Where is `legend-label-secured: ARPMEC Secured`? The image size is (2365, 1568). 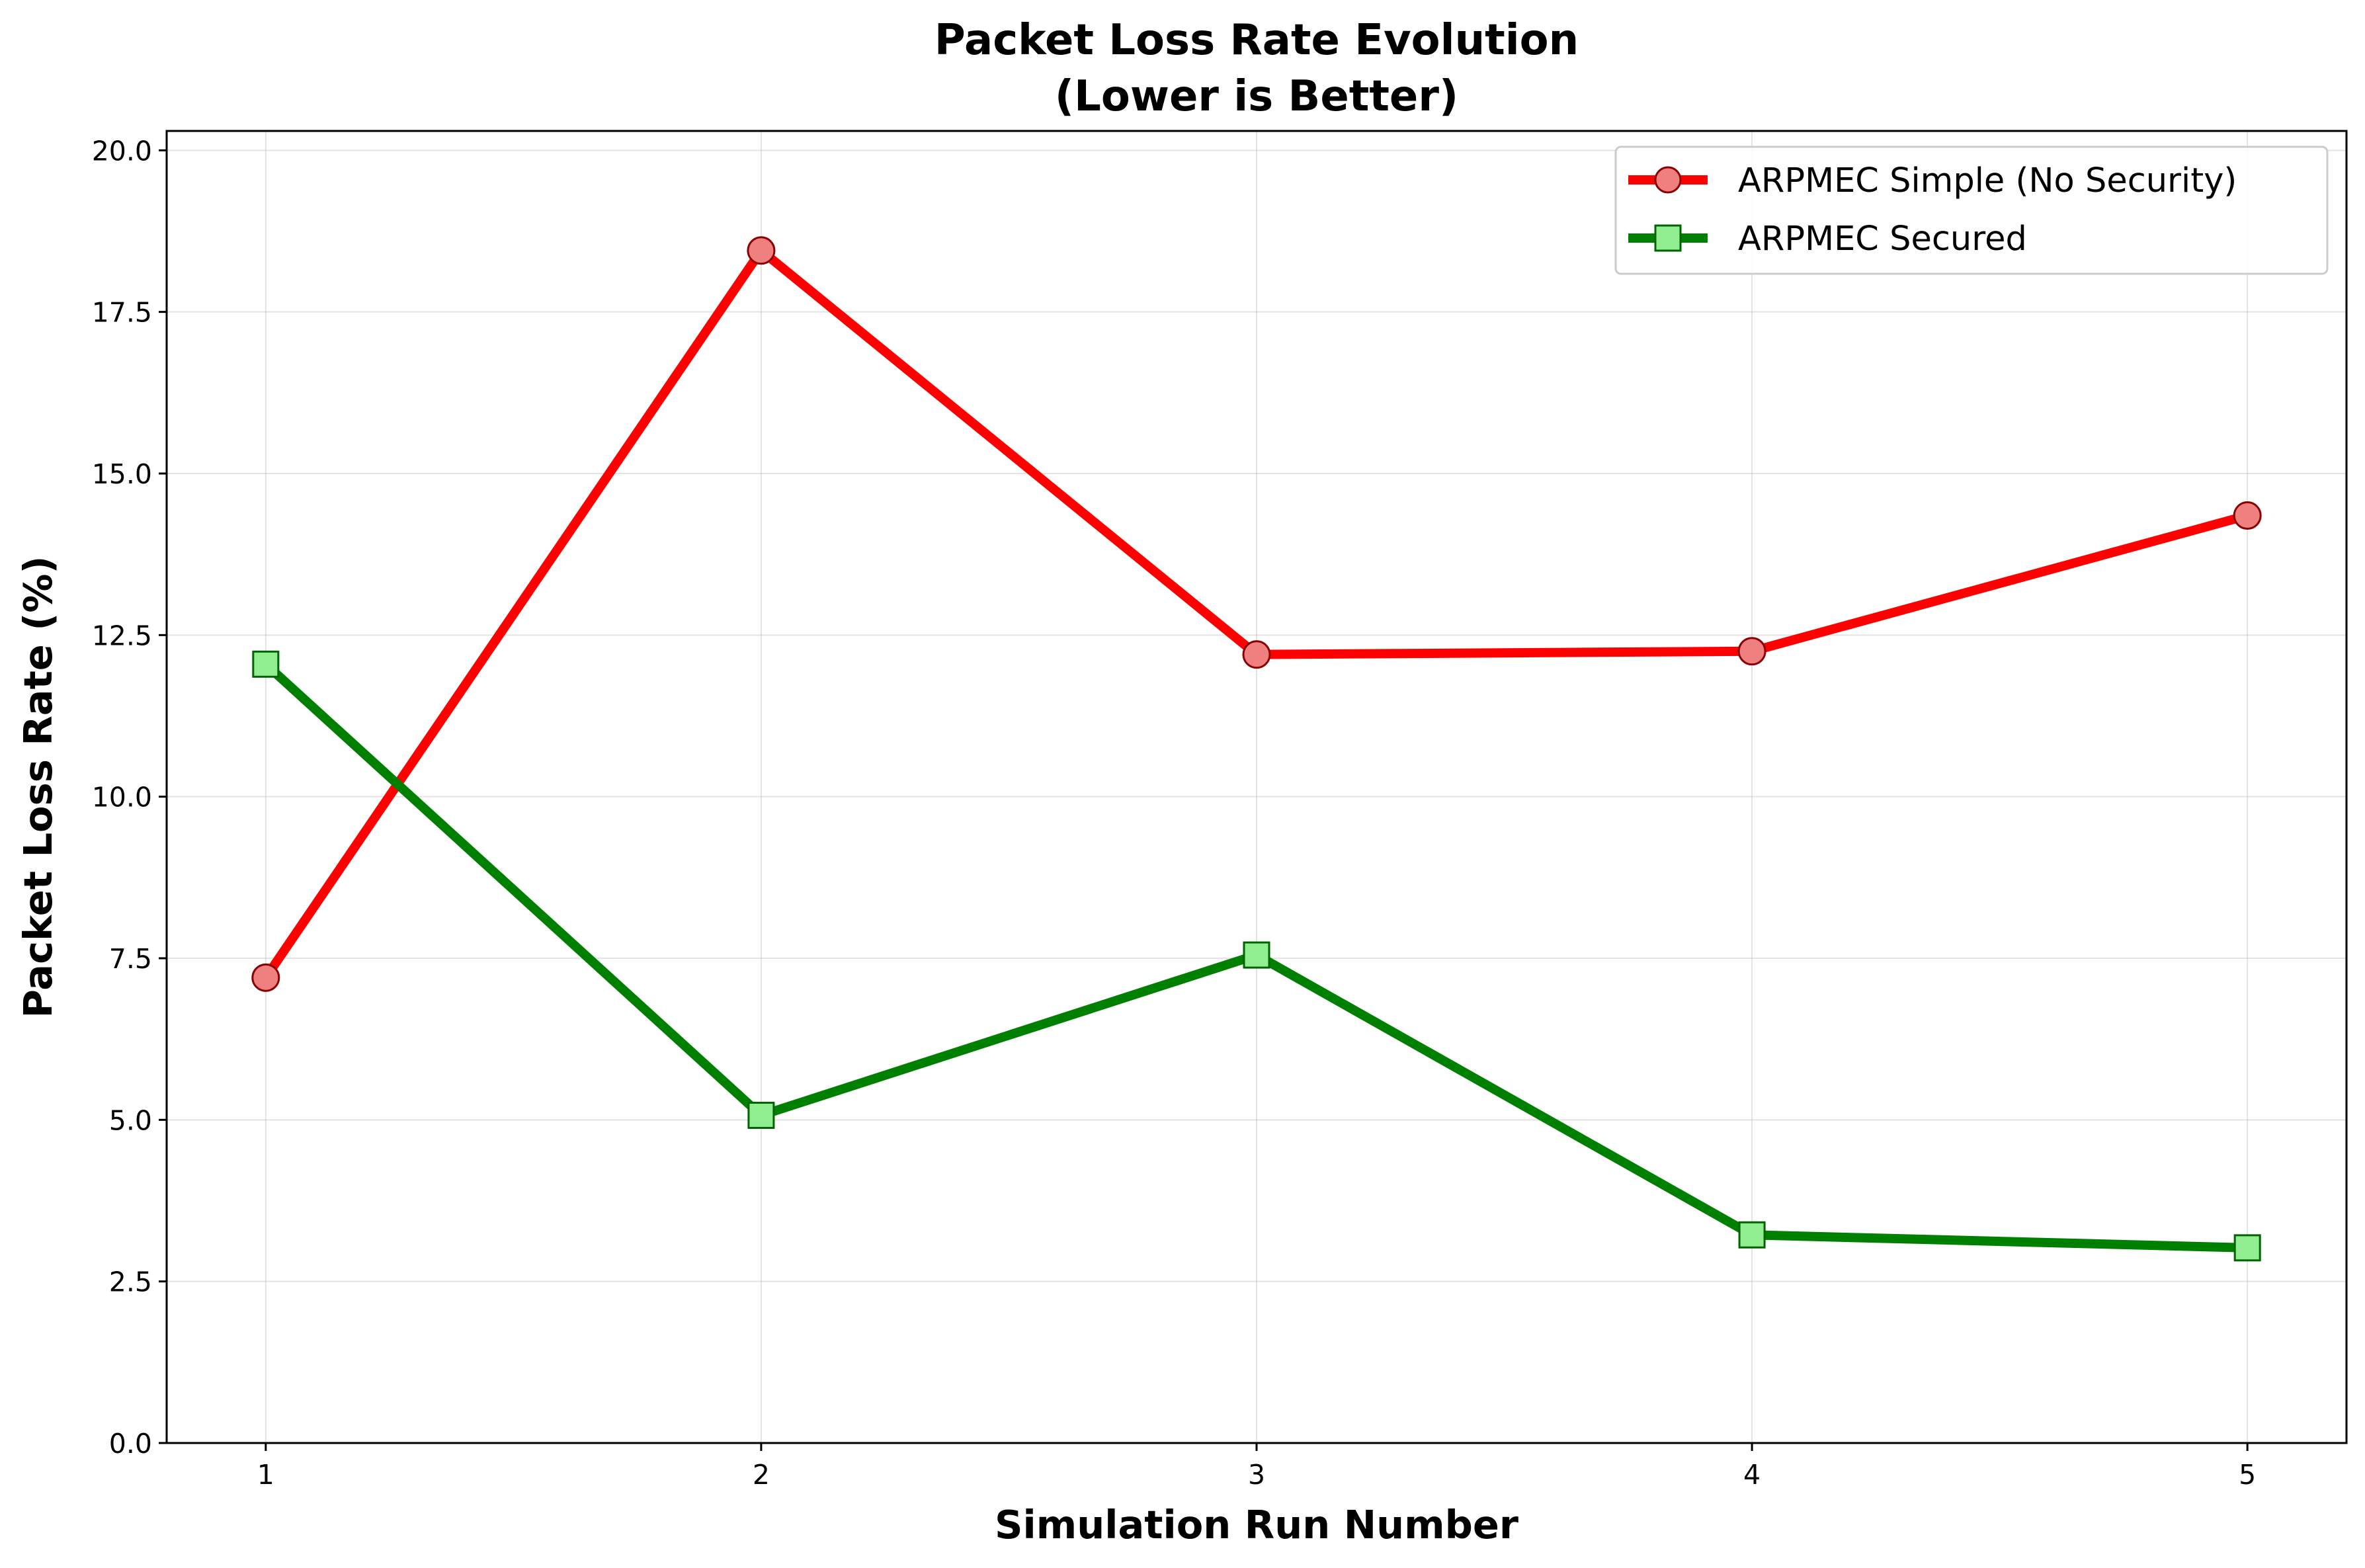
legend-label-secured: ARPMEC Secured is located at coordinates (1882, 239).